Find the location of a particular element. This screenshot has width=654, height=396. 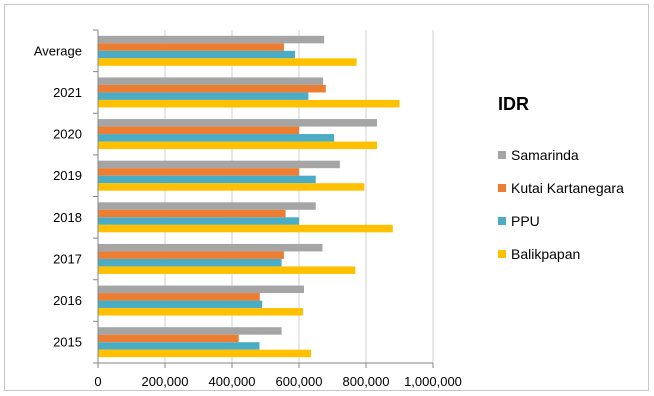

y-tick-label: 2018 is located at coordinates (67, 217).